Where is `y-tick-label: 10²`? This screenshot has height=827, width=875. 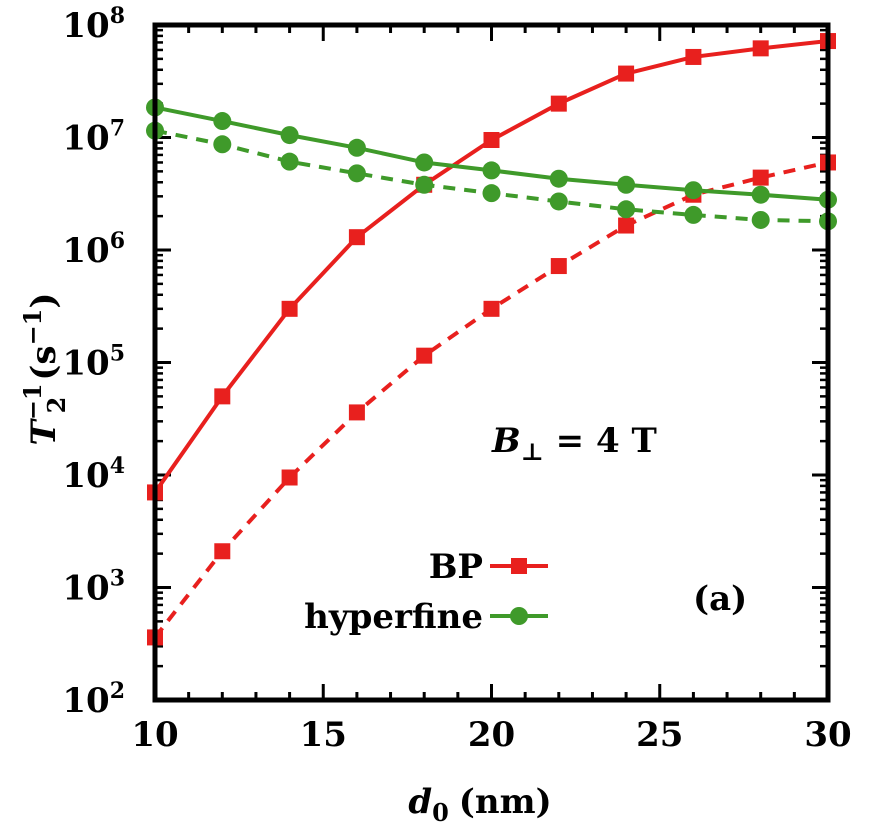
y-tick-label: 10² is located at coordinates (93, 699).